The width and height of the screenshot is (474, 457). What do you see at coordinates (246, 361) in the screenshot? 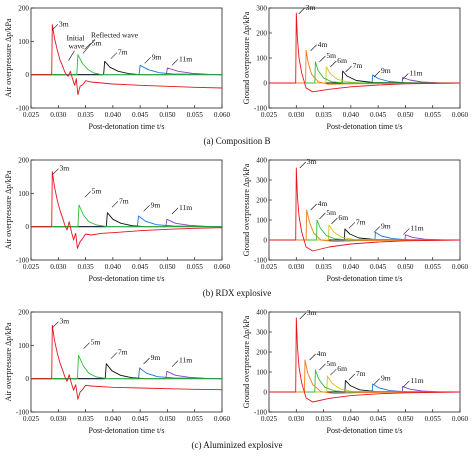
I see `y-axis-label: Ground overpressure Δp/kPa` at bounding box center [246, 361].